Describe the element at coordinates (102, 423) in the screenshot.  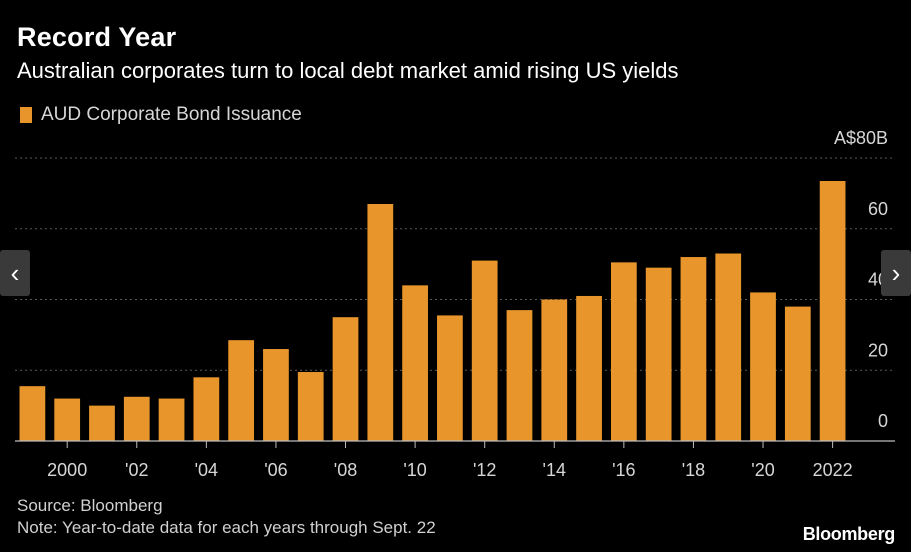
I see `bar-2001` at that location.